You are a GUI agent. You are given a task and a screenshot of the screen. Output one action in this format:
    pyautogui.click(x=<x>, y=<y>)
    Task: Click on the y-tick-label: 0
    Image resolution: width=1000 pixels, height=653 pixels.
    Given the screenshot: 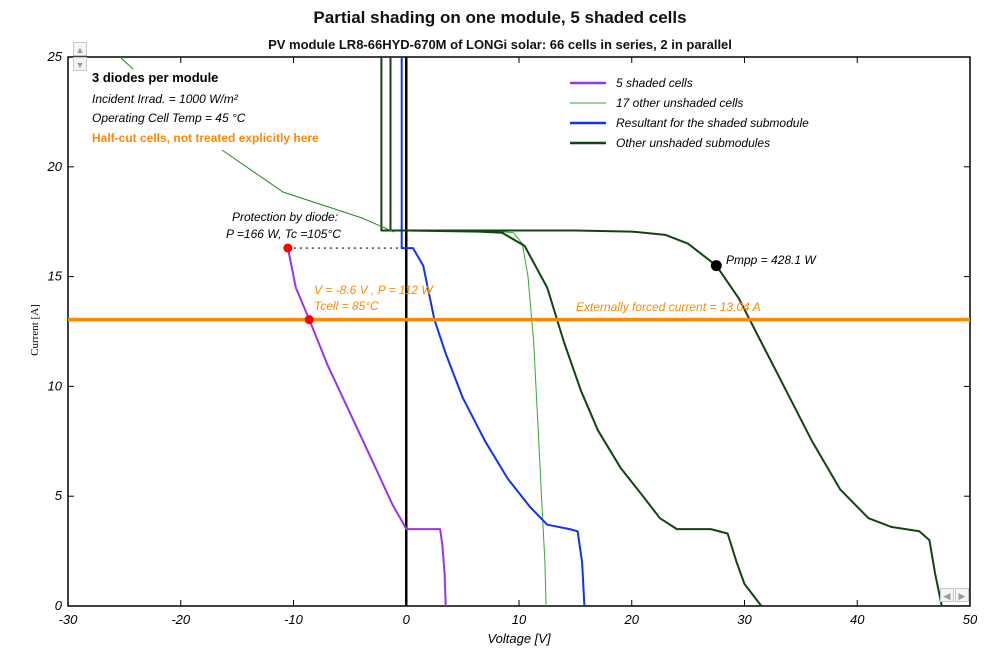 What is the action you would take?
    pyautogui.click(x=59, y=605)
    